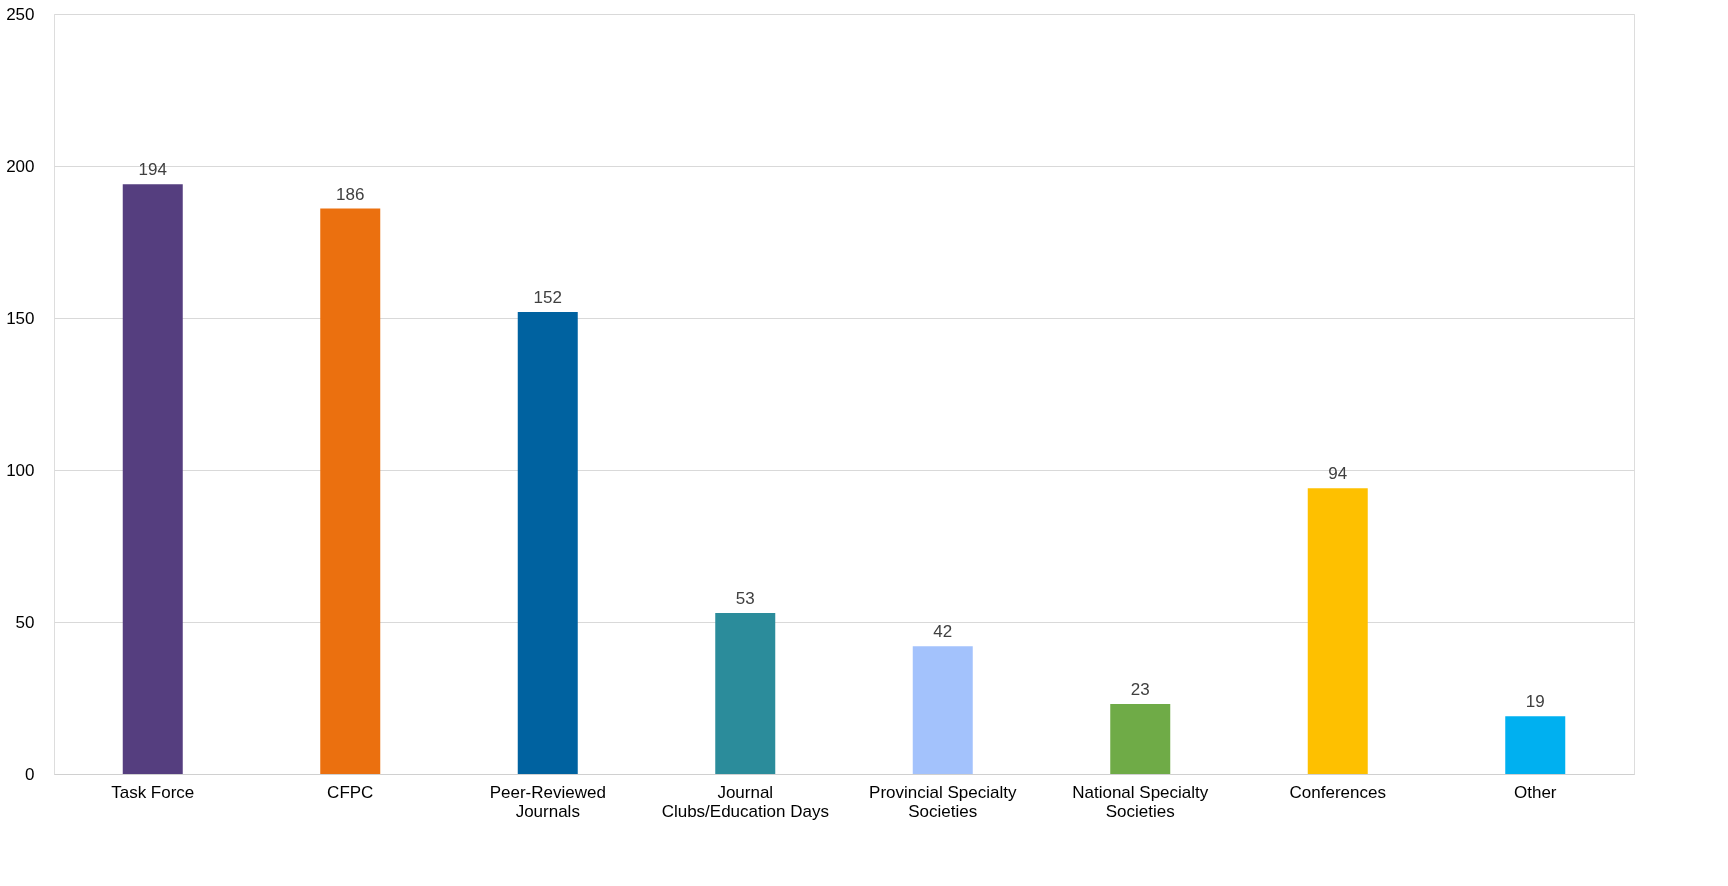 The image size is (1728, 886). What do you see at coordinates (153, 792) in the screenshot?
I see `x-tick-label: Task Force` at bounding box center [153, 792].